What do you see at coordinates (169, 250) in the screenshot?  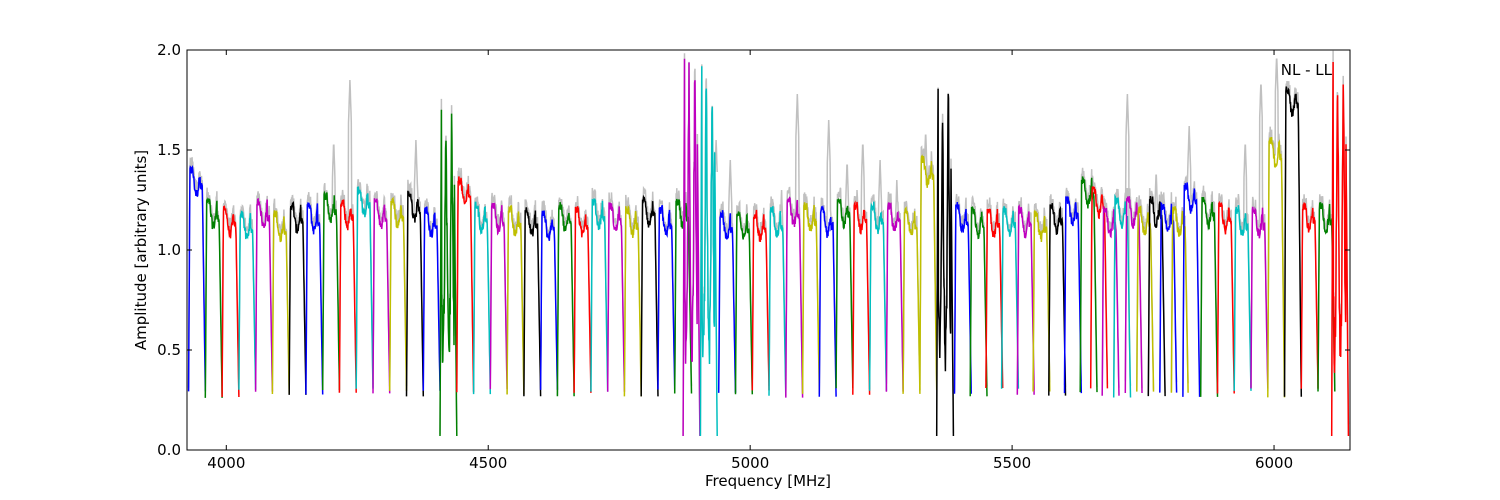 I see `y-tick-label: 1.0` at bounding box center [169, 250].